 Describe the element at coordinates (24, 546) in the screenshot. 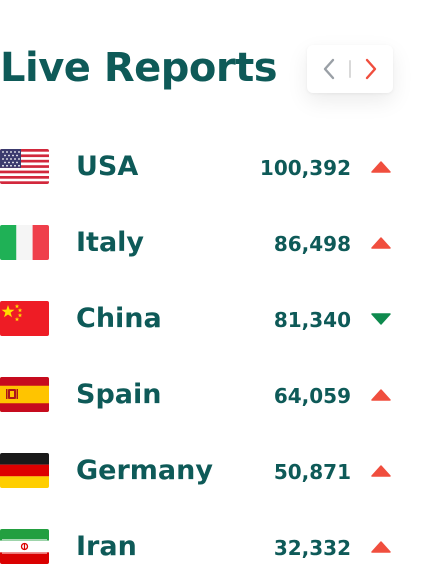

I see `iran-flag-icon` at that location.